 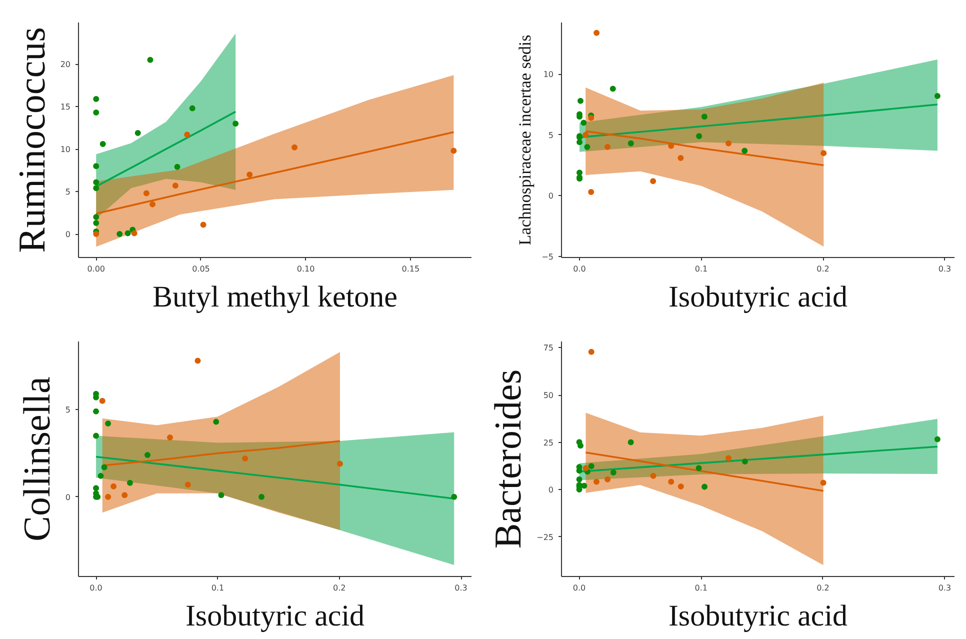 I want to click on x-axis-title: Butyl methyl ketone, so click(x=275, y=297).